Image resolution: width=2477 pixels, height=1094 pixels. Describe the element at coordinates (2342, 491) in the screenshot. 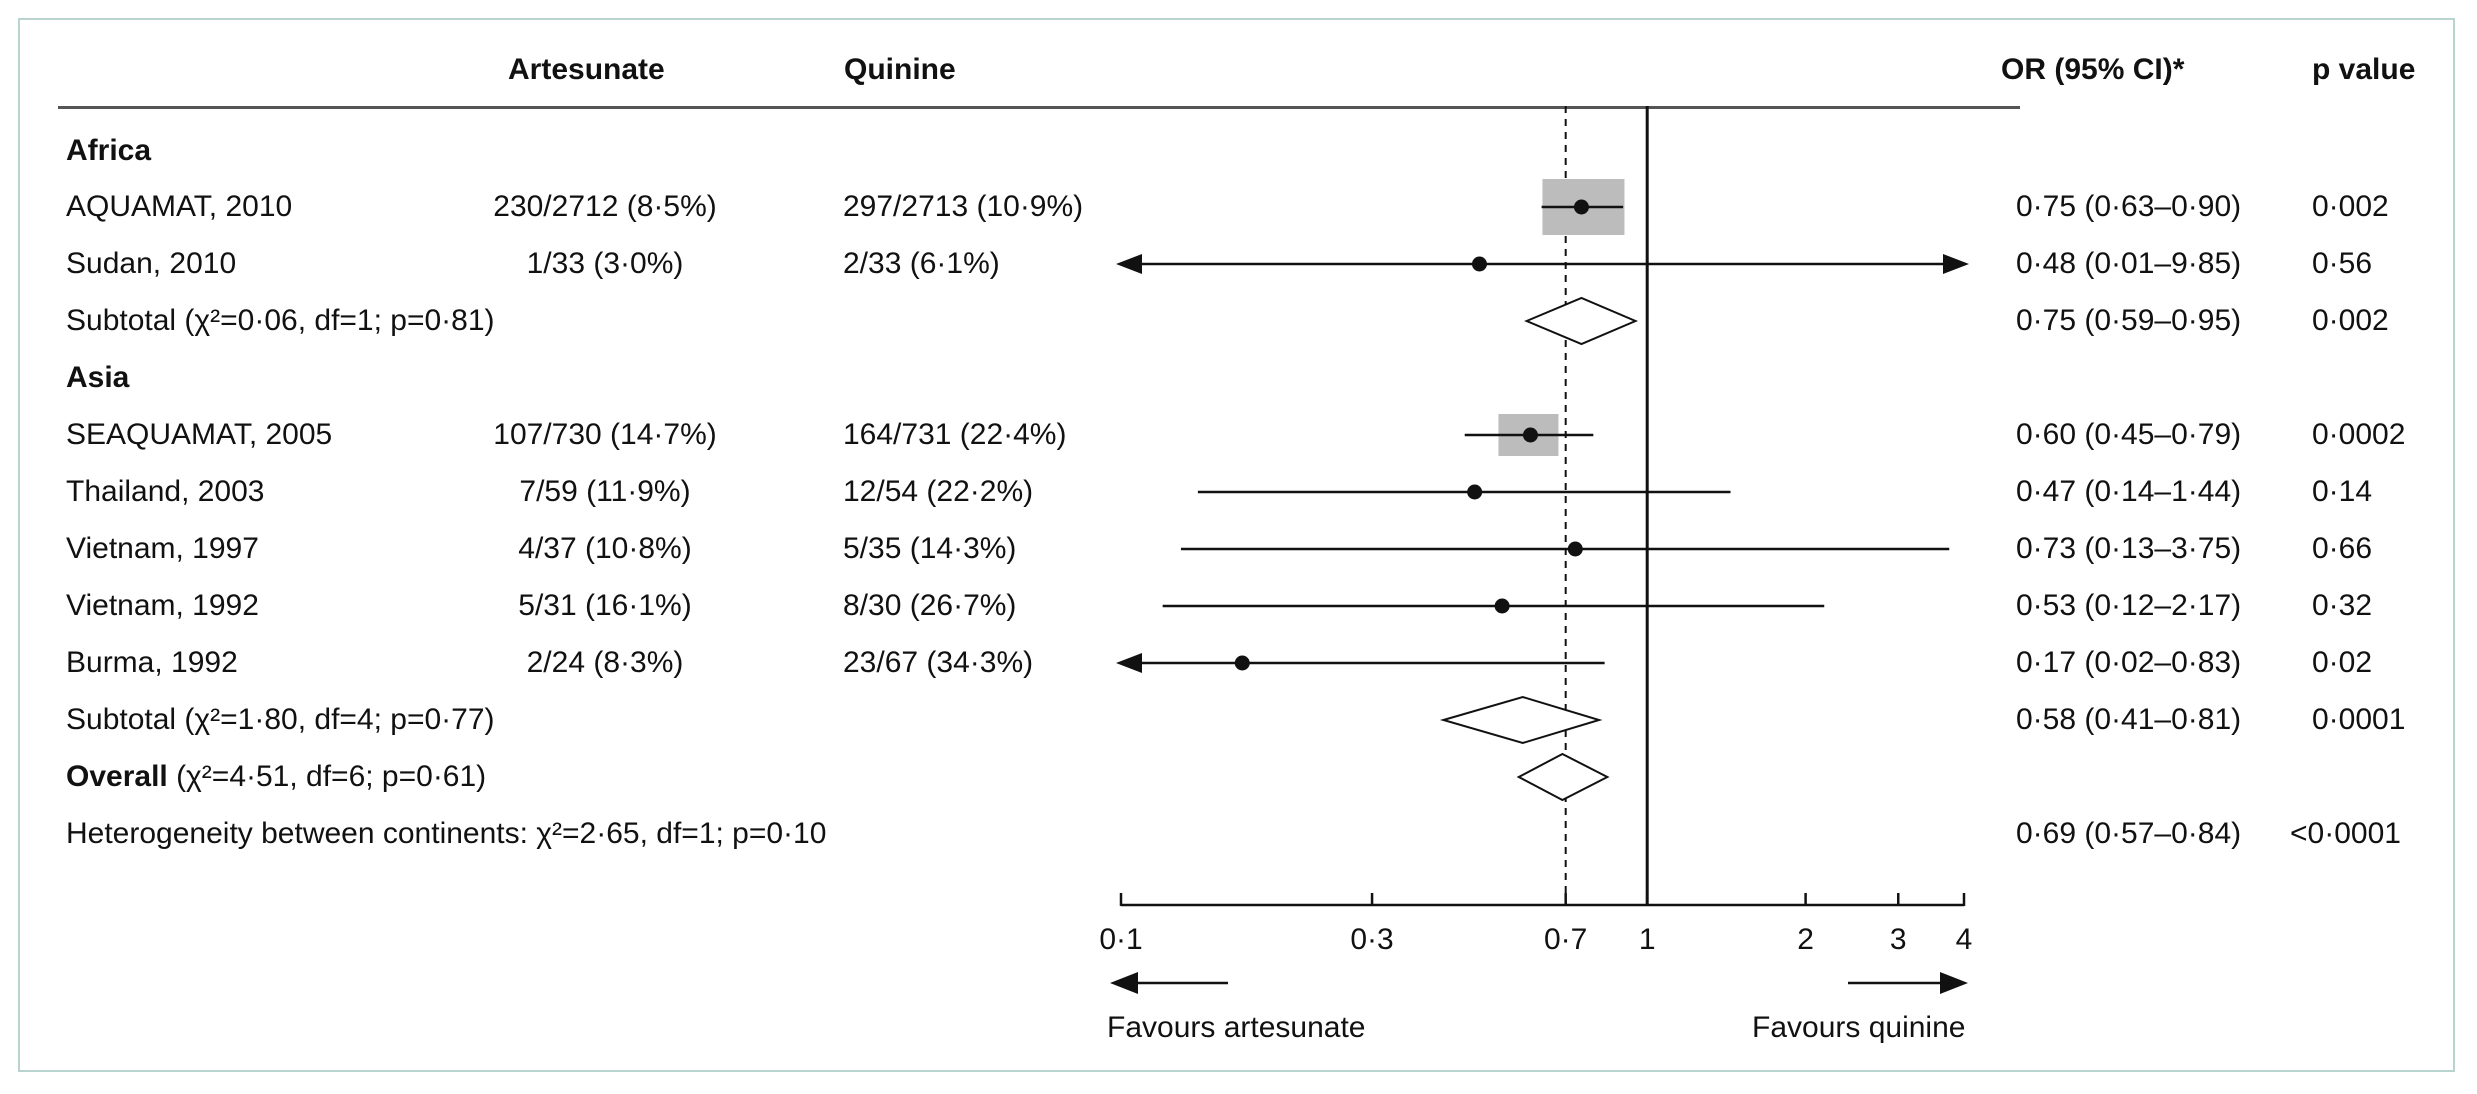

I see `p-value: 0·14` at that location.